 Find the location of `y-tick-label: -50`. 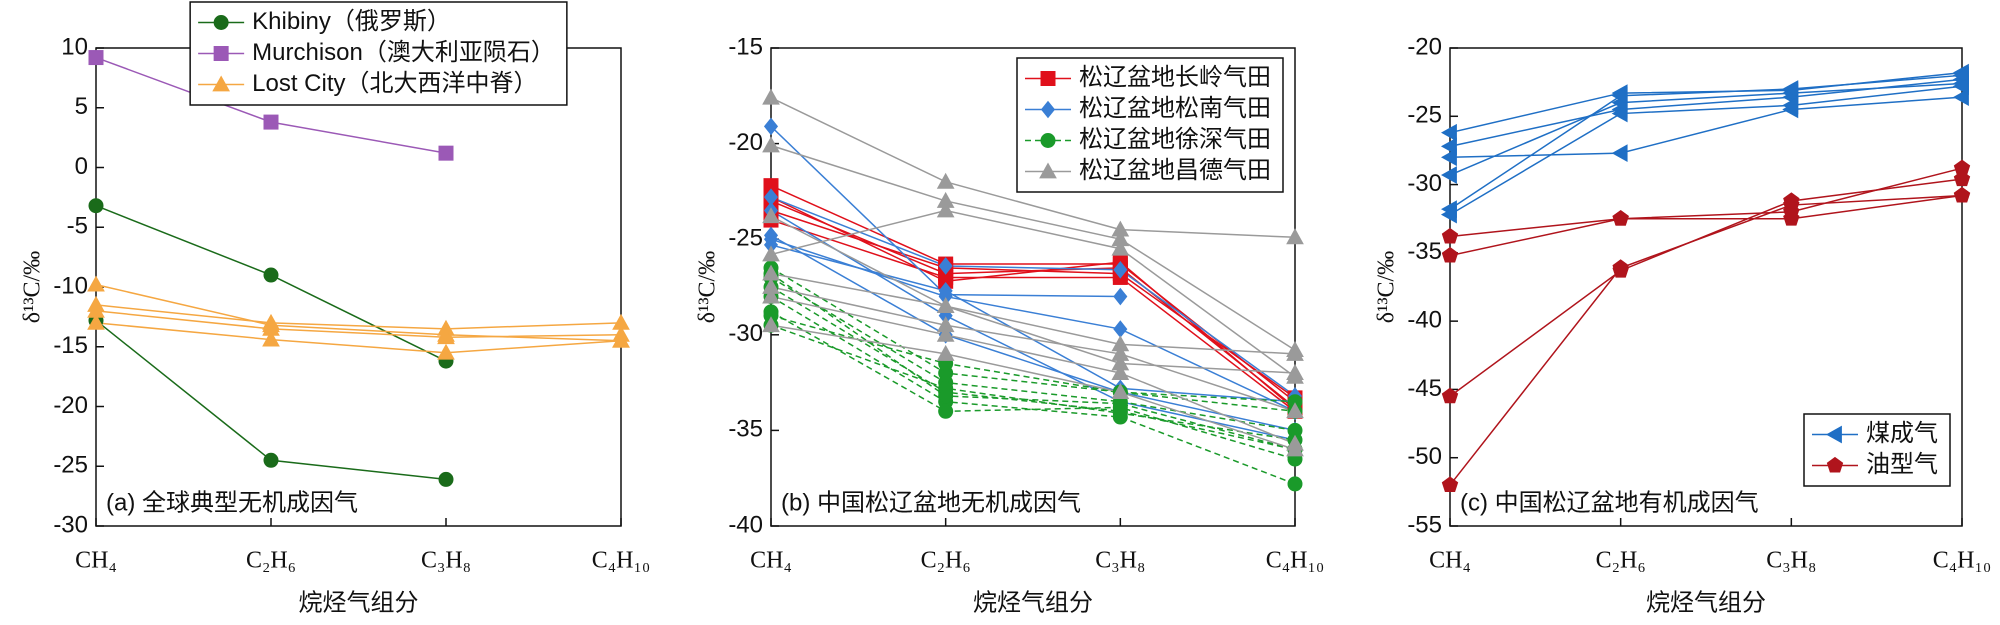

y-tick-label: -50 is located at coordinates (1424, 456).